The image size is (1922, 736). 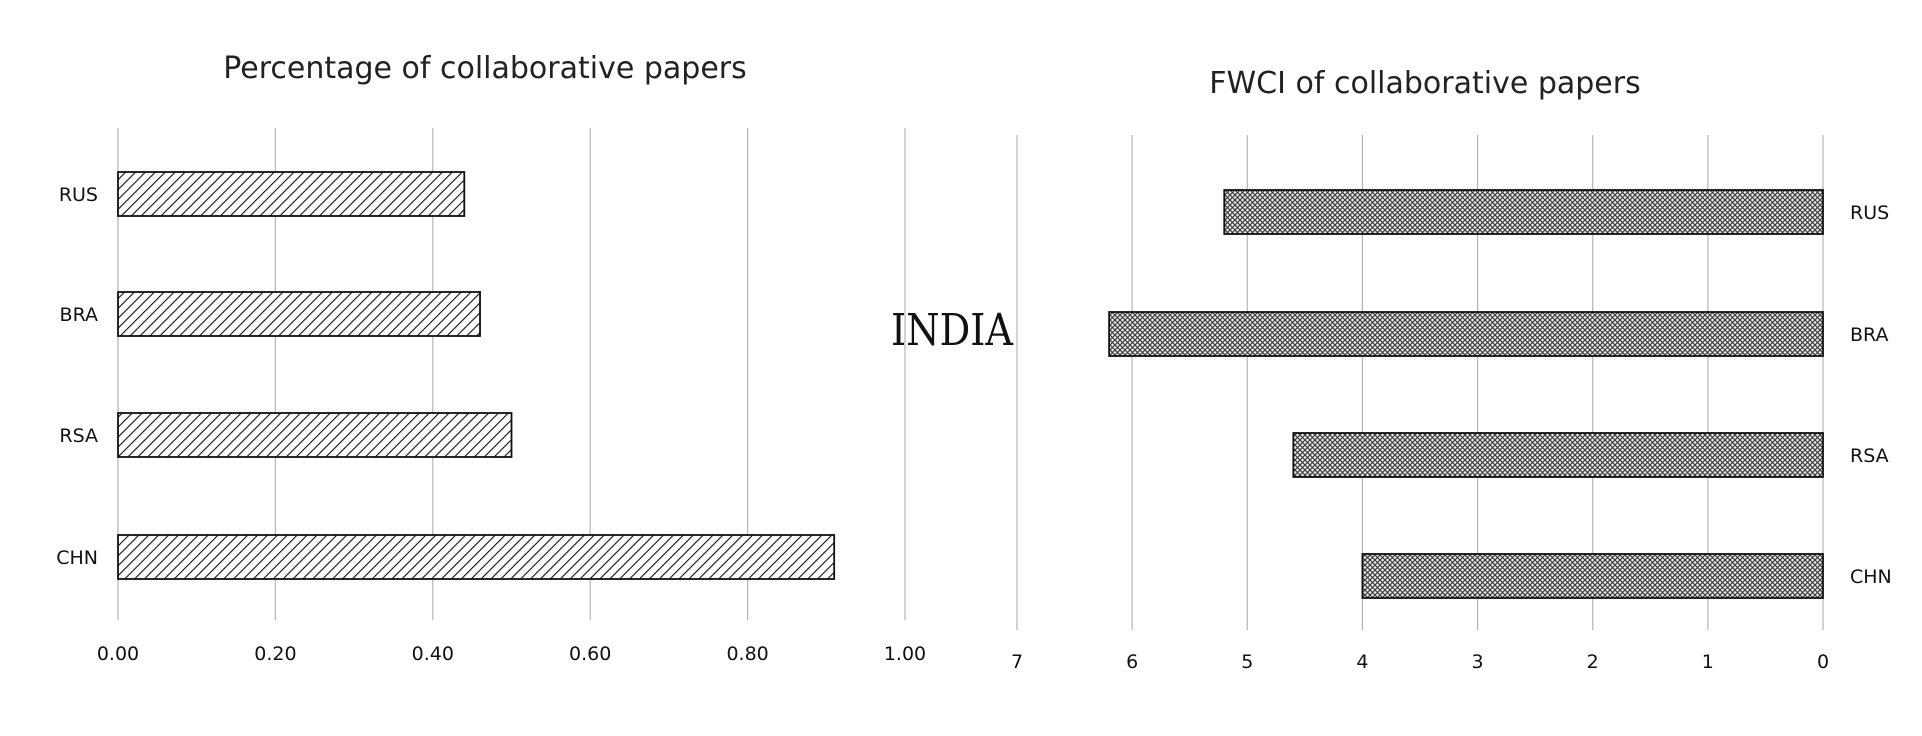 I want to click on left-x-tick-label: 0.20, so click(x=275, y=654).